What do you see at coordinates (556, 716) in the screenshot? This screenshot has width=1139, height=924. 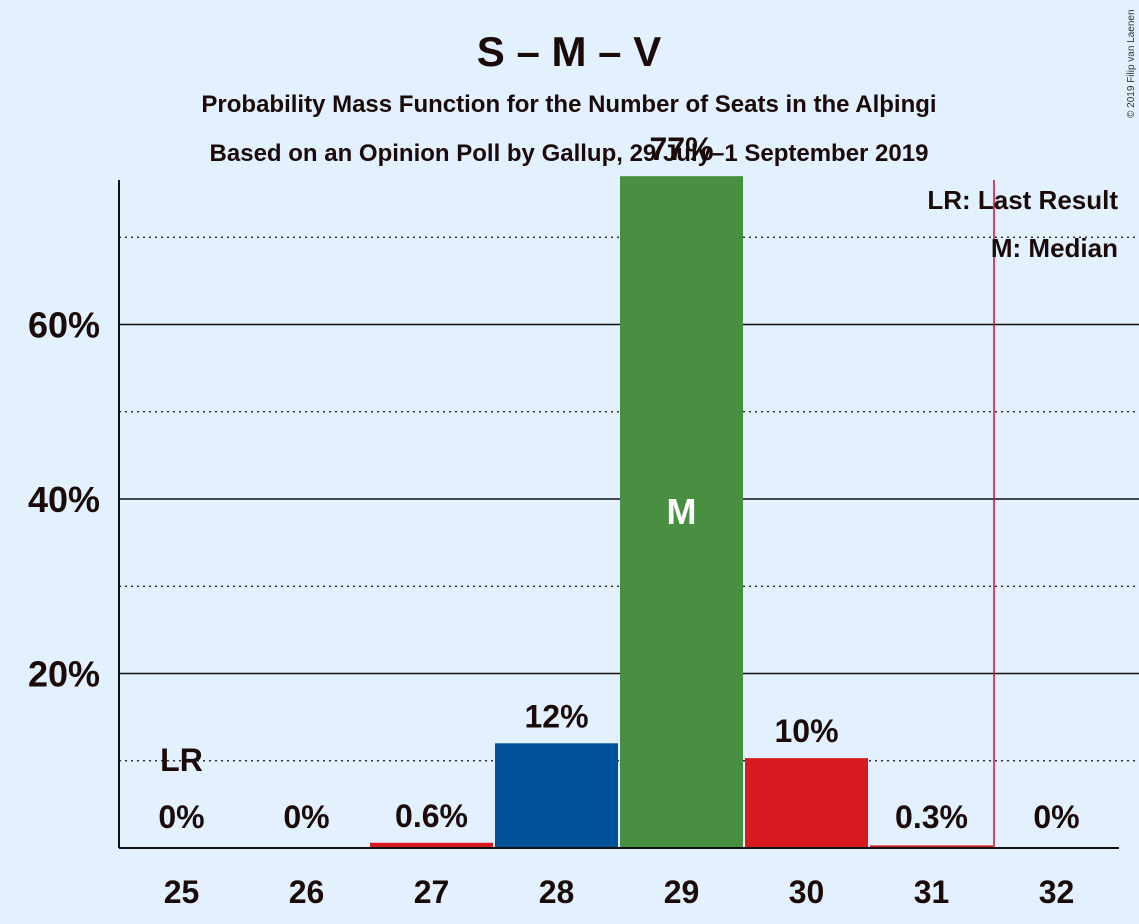 I see `bar-label-28: 12%` at bounding box center [556, 716].